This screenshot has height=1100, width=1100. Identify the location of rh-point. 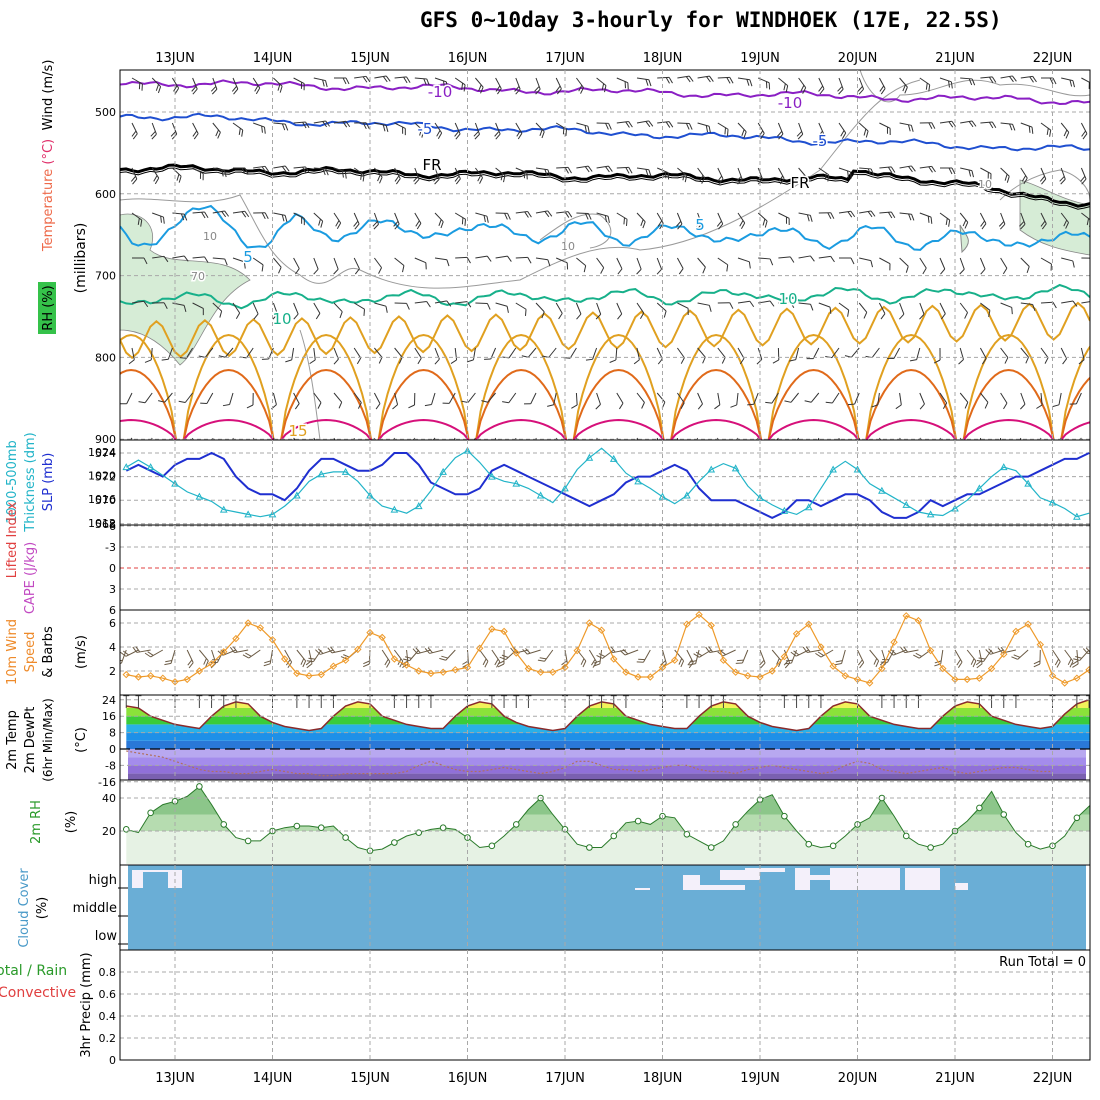
(321, 828).